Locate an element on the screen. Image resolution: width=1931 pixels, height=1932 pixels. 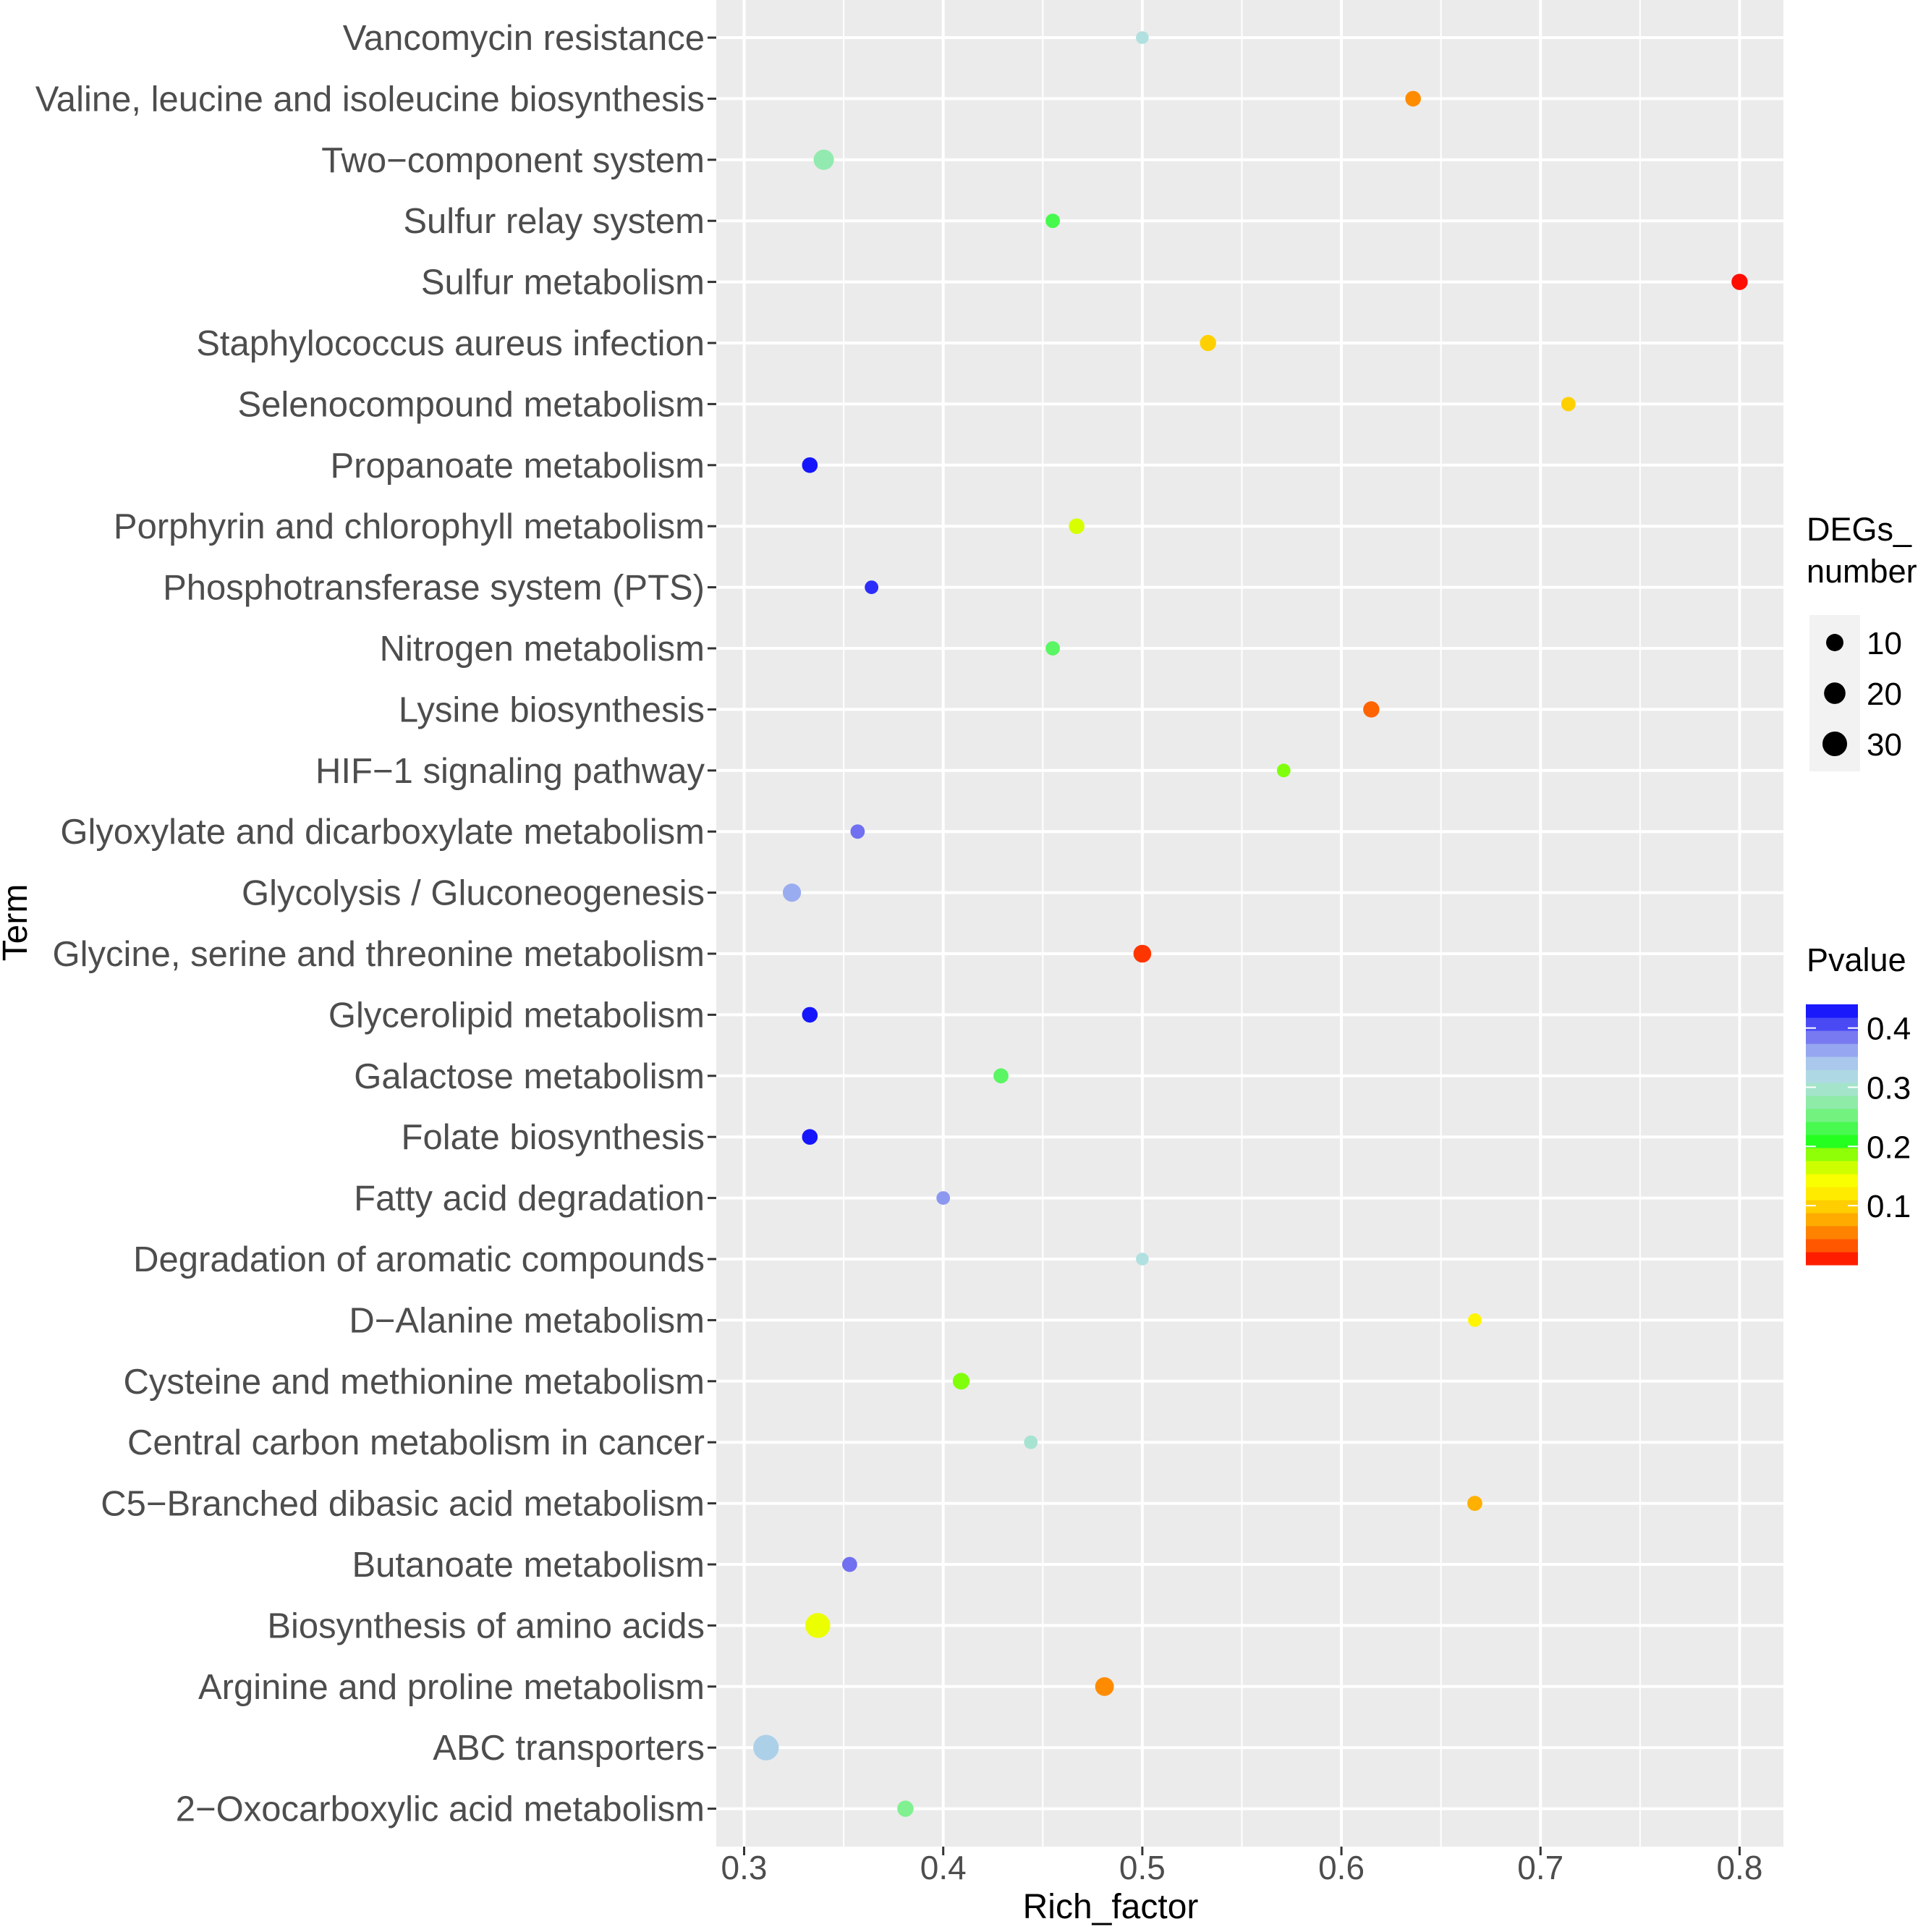
term-label: Degradation of aromatic compounds is located at coordinates (419, 1259).